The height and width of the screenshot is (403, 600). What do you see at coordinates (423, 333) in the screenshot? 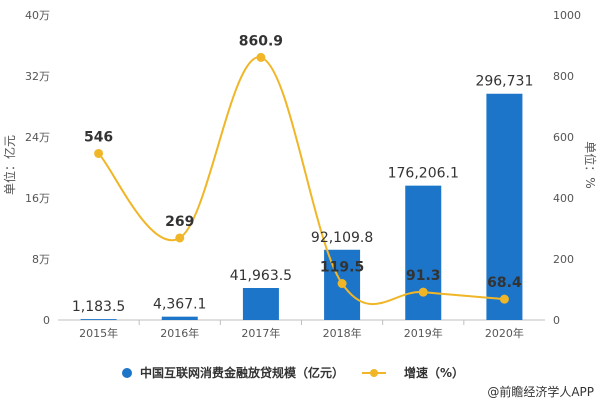
I see `x-tick-label: 2019年` at bounding box center [423, 333].